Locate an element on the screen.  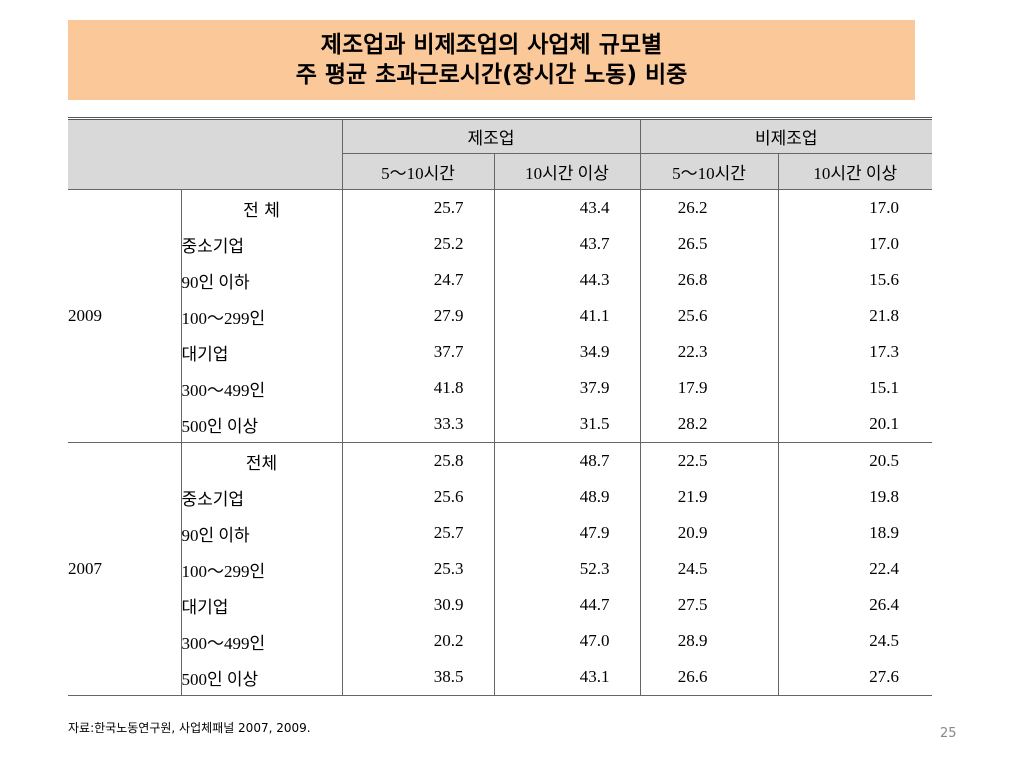
category-cell: 전 체 is located at coordinates (261, 207).